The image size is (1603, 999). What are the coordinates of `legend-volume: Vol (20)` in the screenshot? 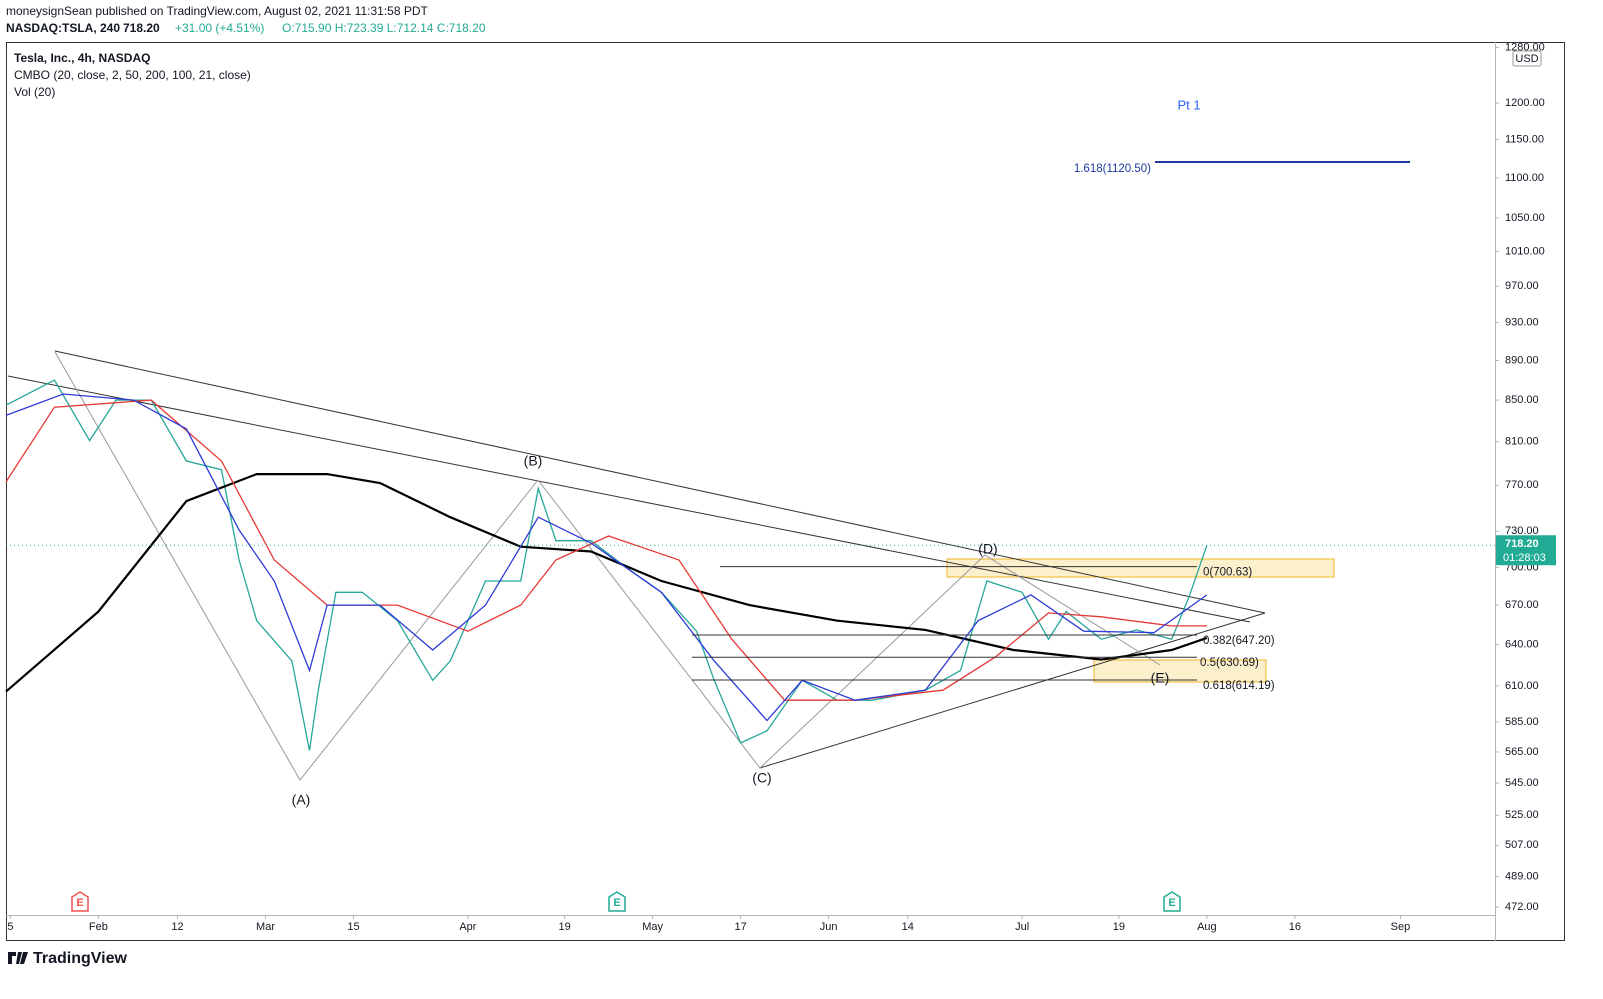 It's located at (34, 92).